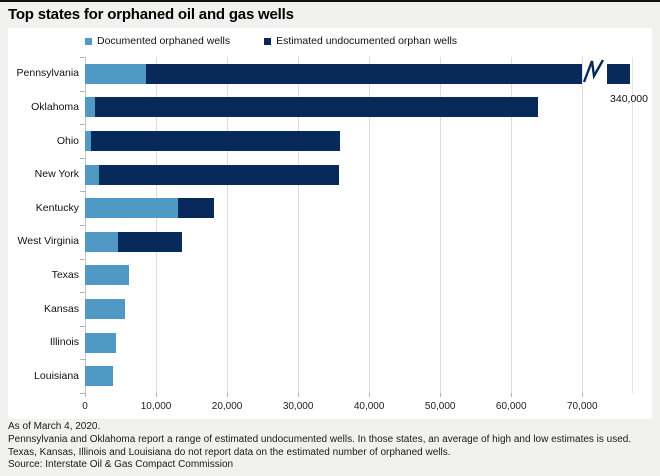 This screenshot has width=660, height=476. Describe the element at coordinates (164, 41) in the screenshot. I see `legend-label-documented: Documented orphaned wells` at that location.